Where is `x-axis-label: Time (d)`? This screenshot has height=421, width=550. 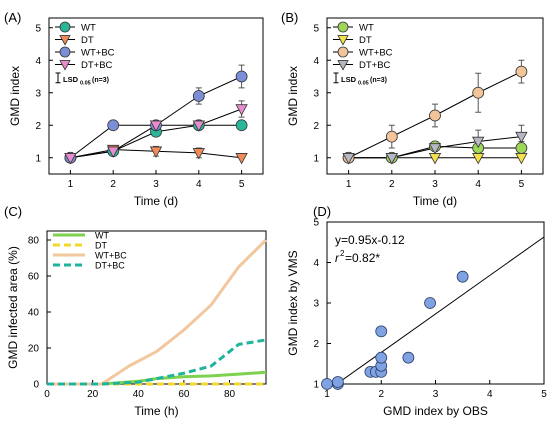
x-axis-label: Time (d) is located at coordinates (156, 201).